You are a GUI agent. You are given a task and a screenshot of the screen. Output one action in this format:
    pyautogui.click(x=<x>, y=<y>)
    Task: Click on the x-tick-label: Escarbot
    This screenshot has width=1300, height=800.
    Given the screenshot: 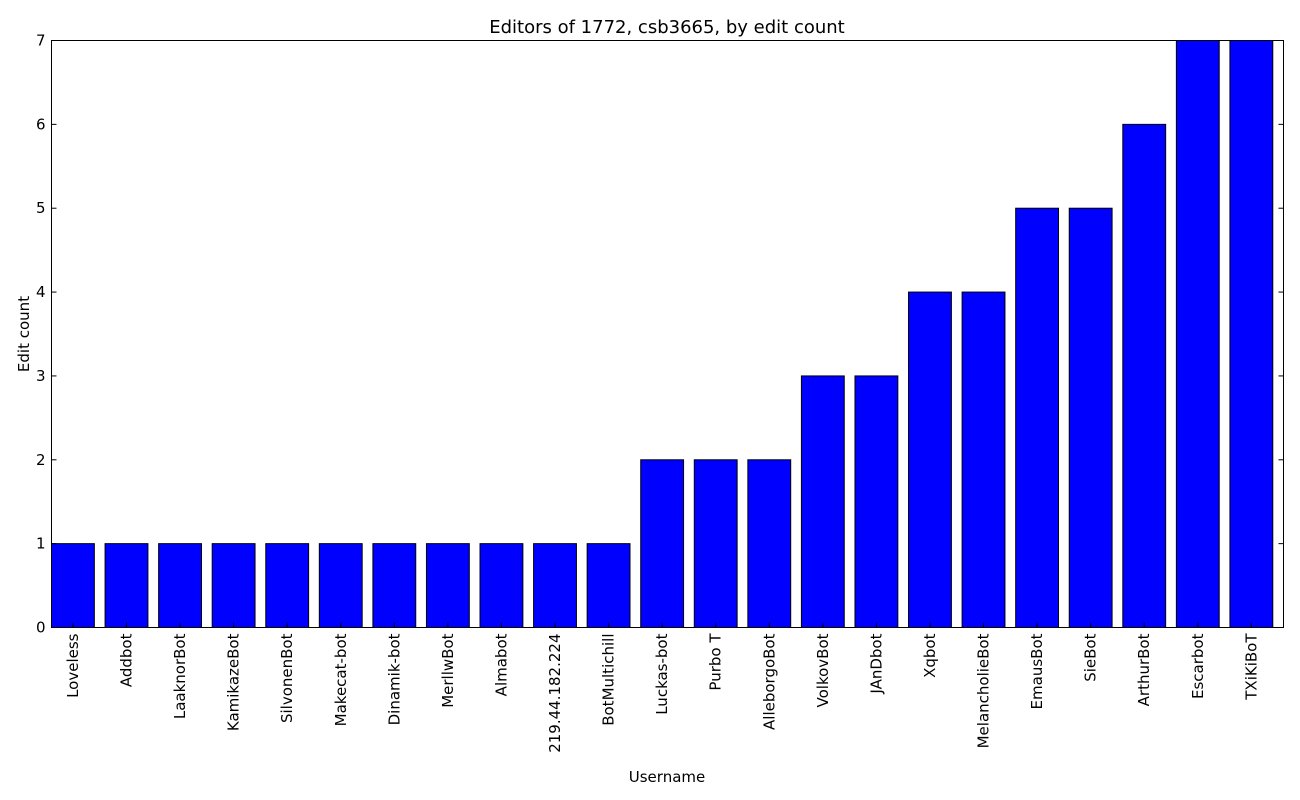 What is the action you would take?
    pyautogui.click(x=1198, y=666)
    